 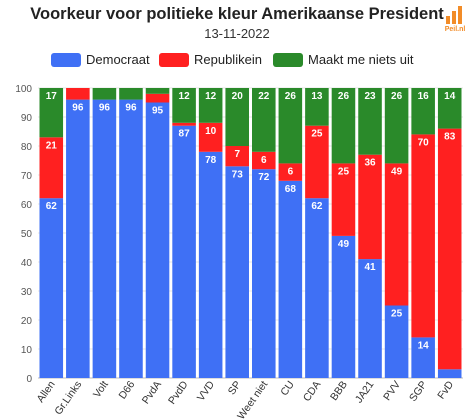 What do you see at coordinates (27, 350) in the screenshot?
I see `y-tick-label: 10` at bounding box center [27, 350].